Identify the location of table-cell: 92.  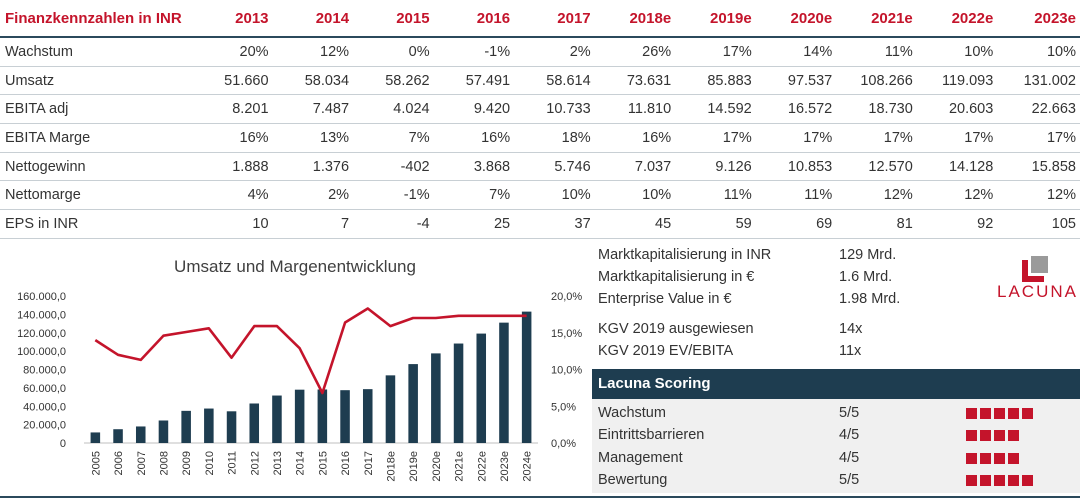
(959, 224).